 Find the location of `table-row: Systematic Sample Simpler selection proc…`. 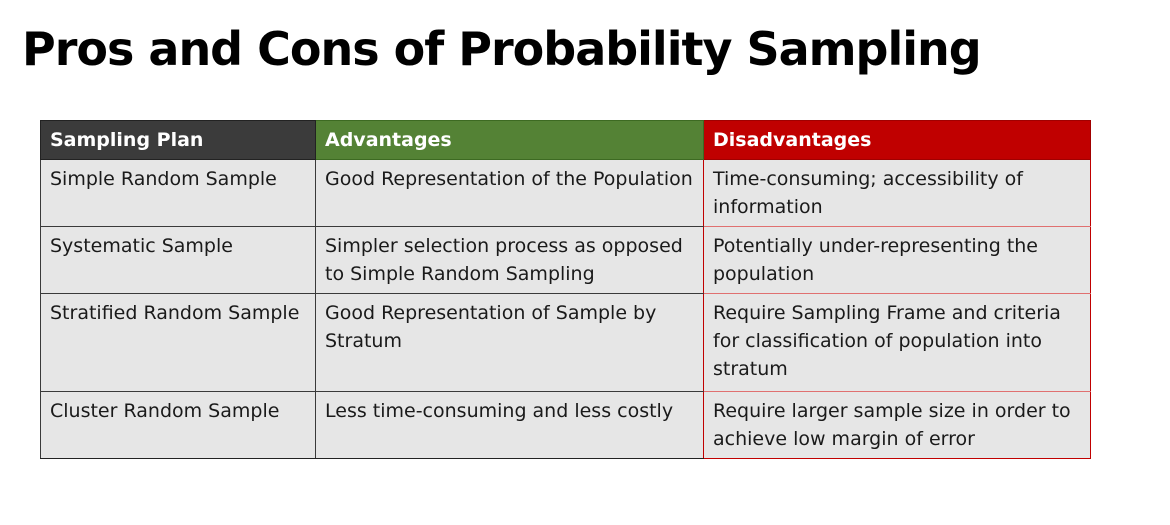

table-row: Systematic Sample Simpler selection proc… is located at coordinates (565, 260).